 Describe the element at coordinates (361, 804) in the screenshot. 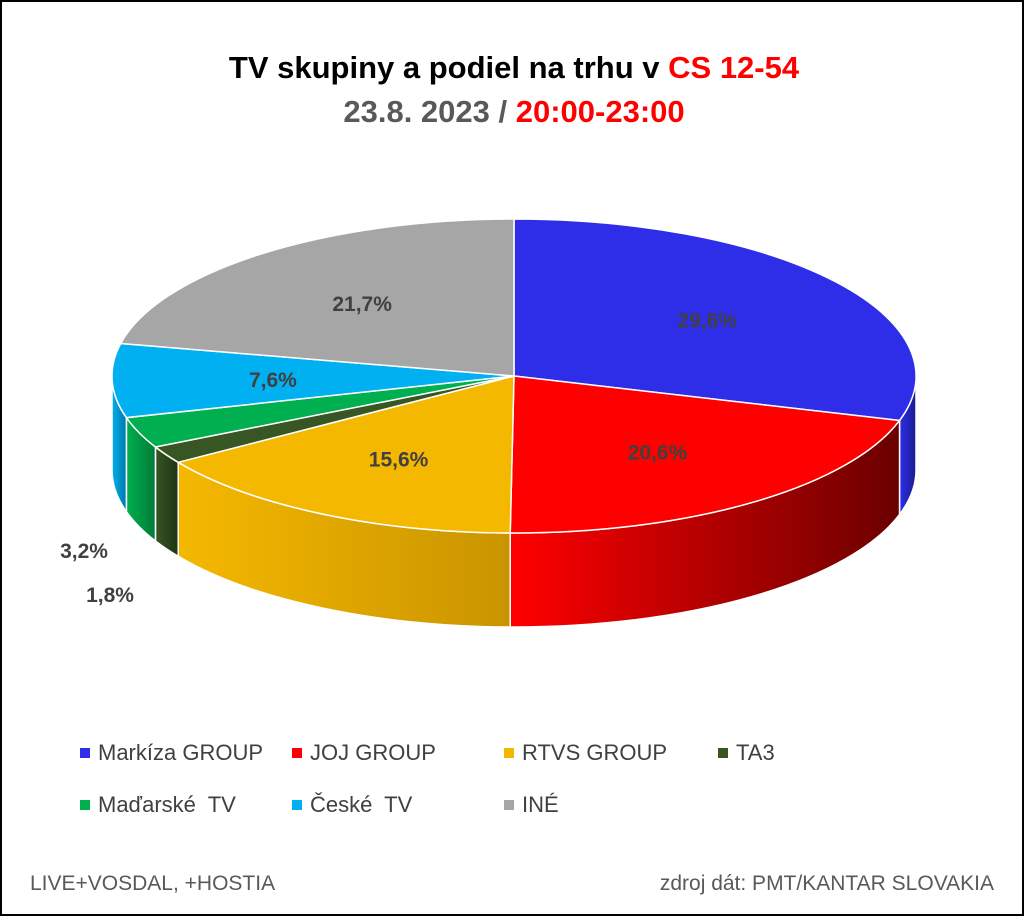

I see `legend-label: České TV` at that location.